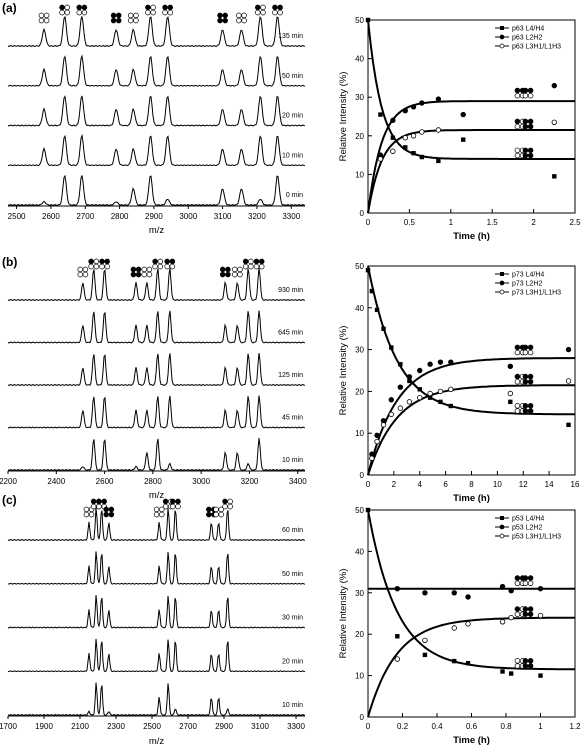 This screenshot has width=581, height=750. What do you see at coordinates (296, 726) in the screenshot?
I see `x-tick-label: 3300` at bounding box center [296, 726].